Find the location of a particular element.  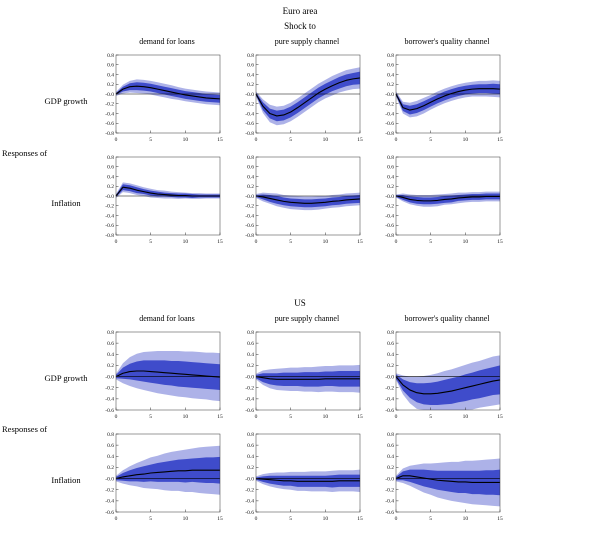

chart-us-inflation-supply: 0.8 0.6 0.4 0.2 -0.0 -0.2 -0.4 -0.6 0 5 10 15 is located at coordinates (300, 480).